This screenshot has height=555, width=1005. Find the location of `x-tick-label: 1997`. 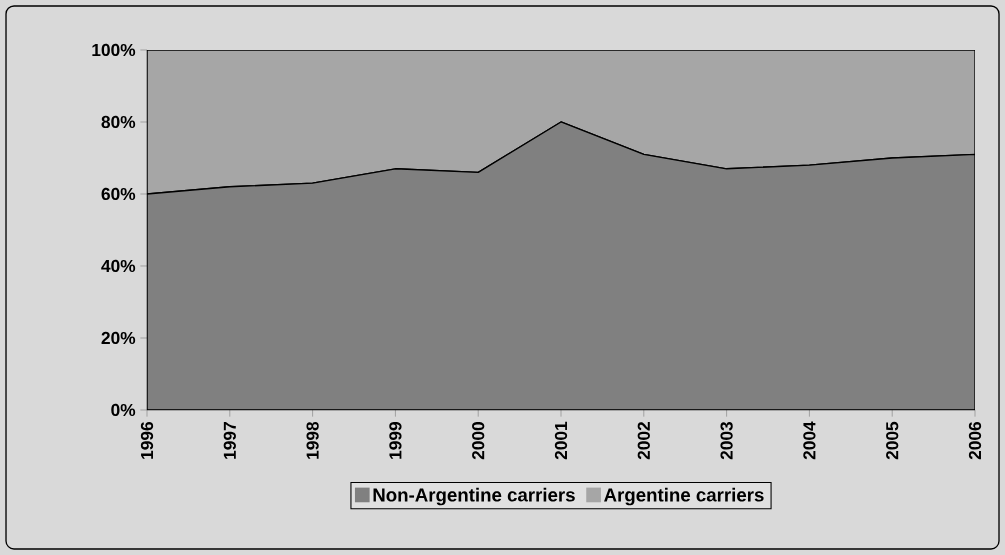

x-tick-label: 1997 is located at coordinates (229, 440).